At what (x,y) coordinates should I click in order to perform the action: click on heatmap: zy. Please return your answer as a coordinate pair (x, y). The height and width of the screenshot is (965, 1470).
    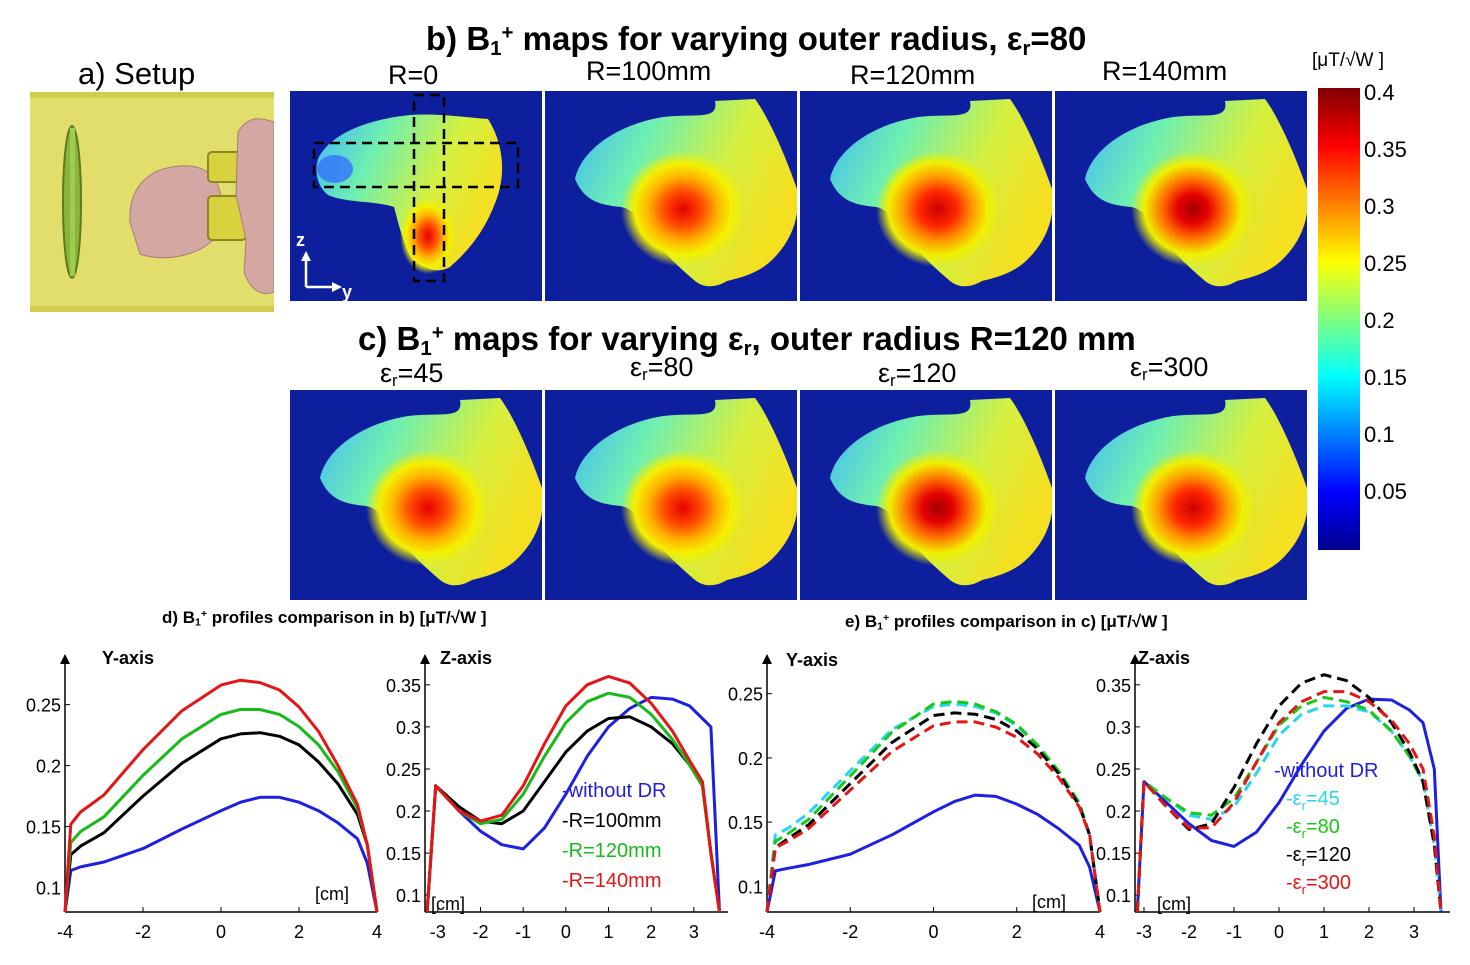
    Looking at the image, I should click on (416, 196).